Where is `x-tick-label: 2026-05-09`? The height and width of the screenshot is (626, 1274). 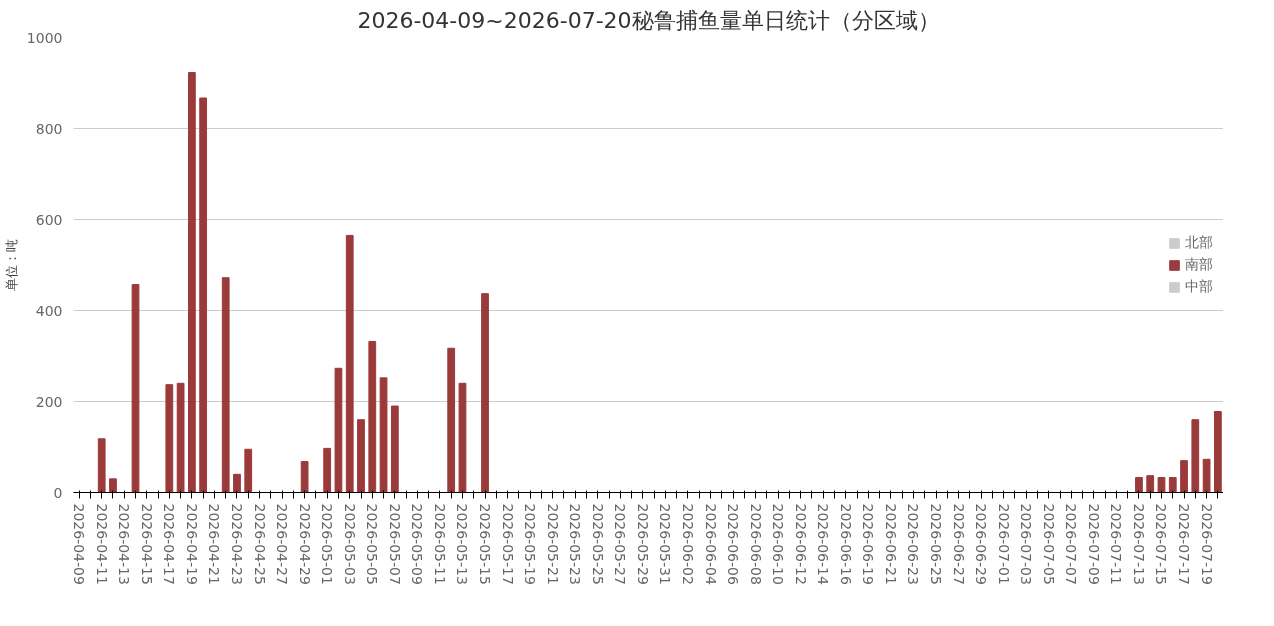 x-tick-label: 2026-05-09 is located at coordinates (417, 544).